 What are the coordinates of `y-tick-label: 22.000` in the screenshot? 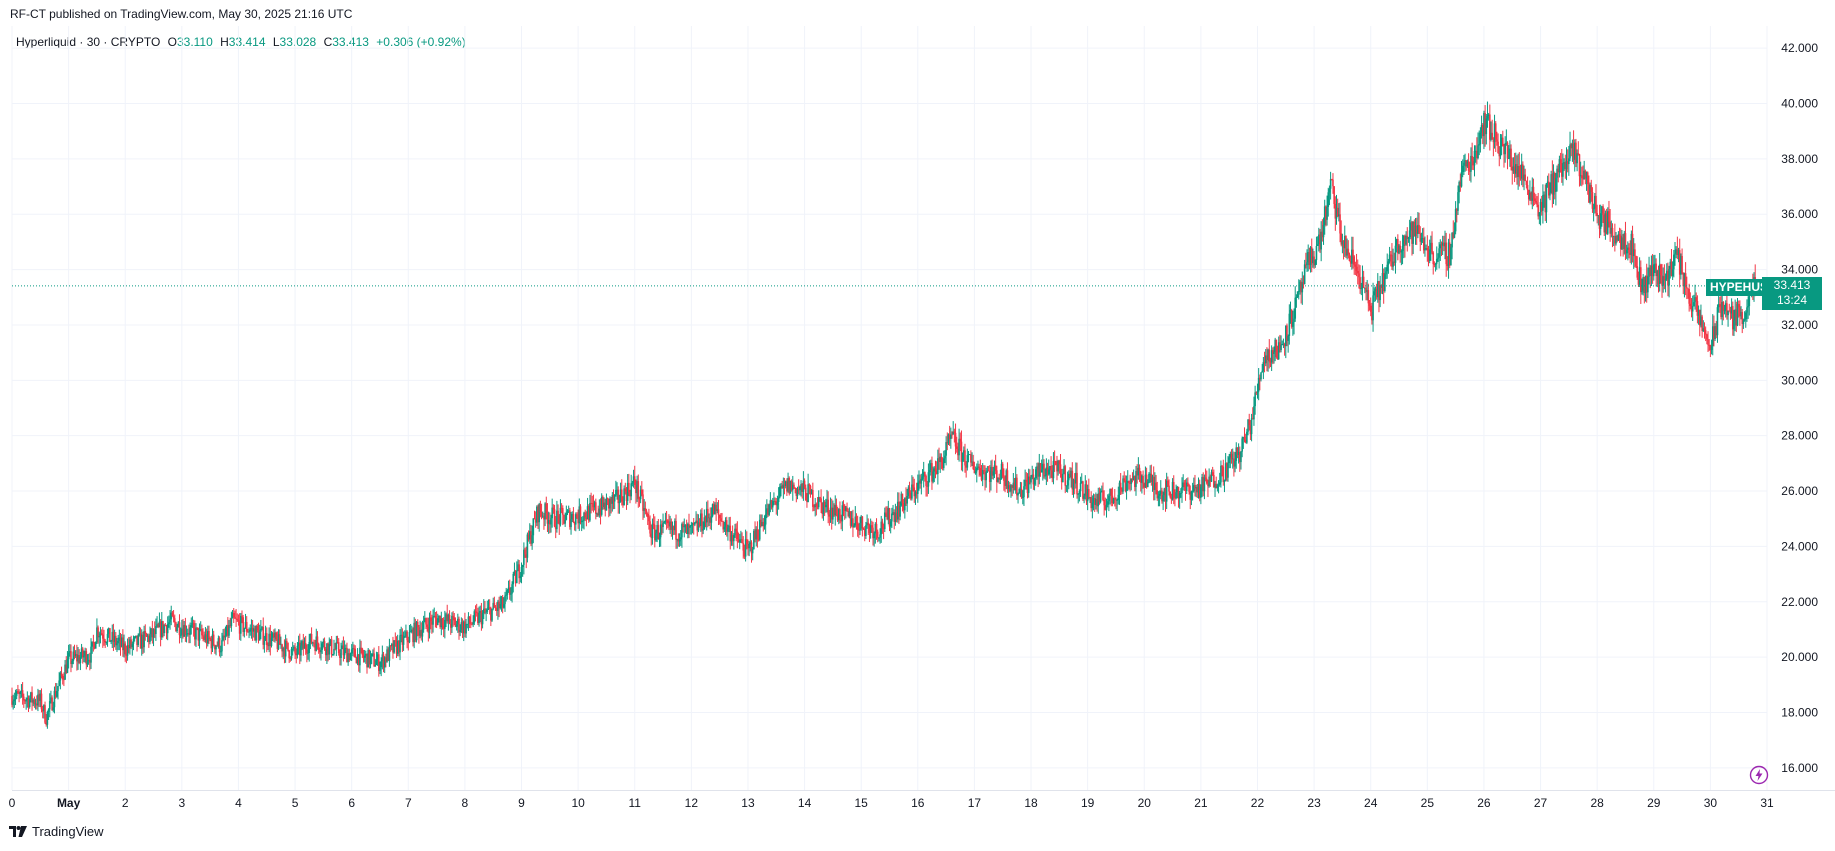 It's located at (1799, 602).